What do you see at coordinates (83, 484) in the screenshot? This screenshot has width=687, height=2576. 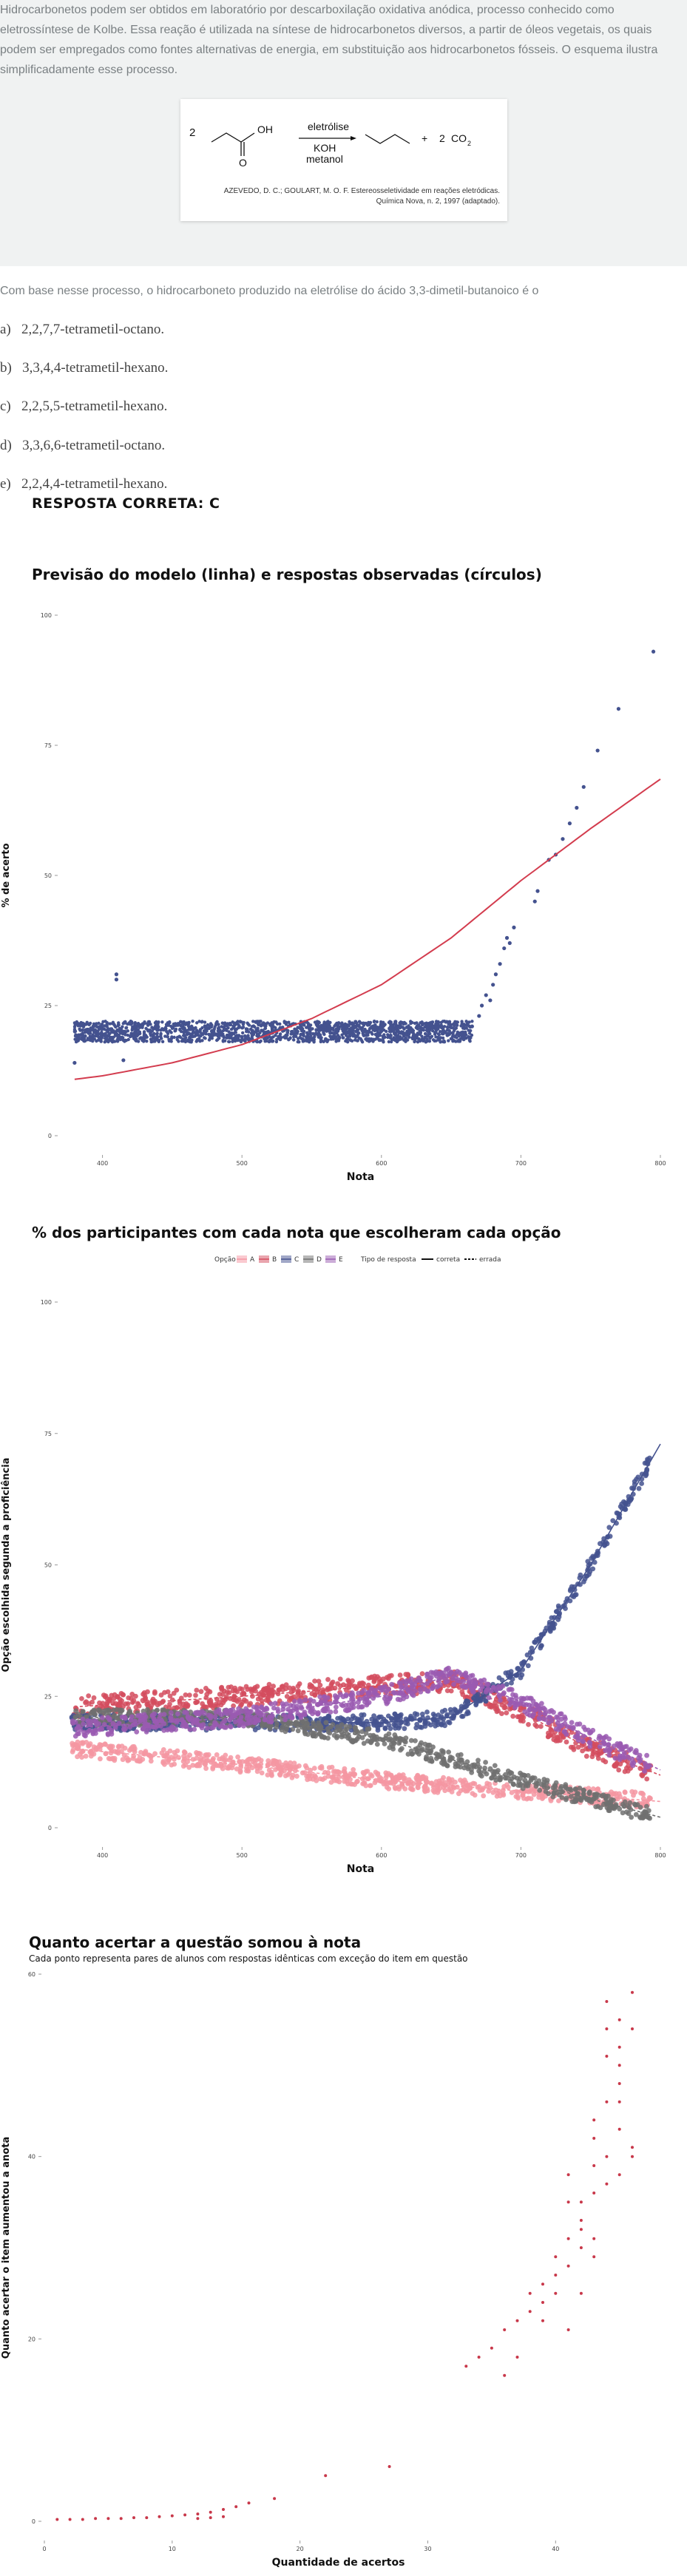 I see `option-e: e) 2,2,4,4-tetrametil-hexano.` at bounding box center [83, 484].